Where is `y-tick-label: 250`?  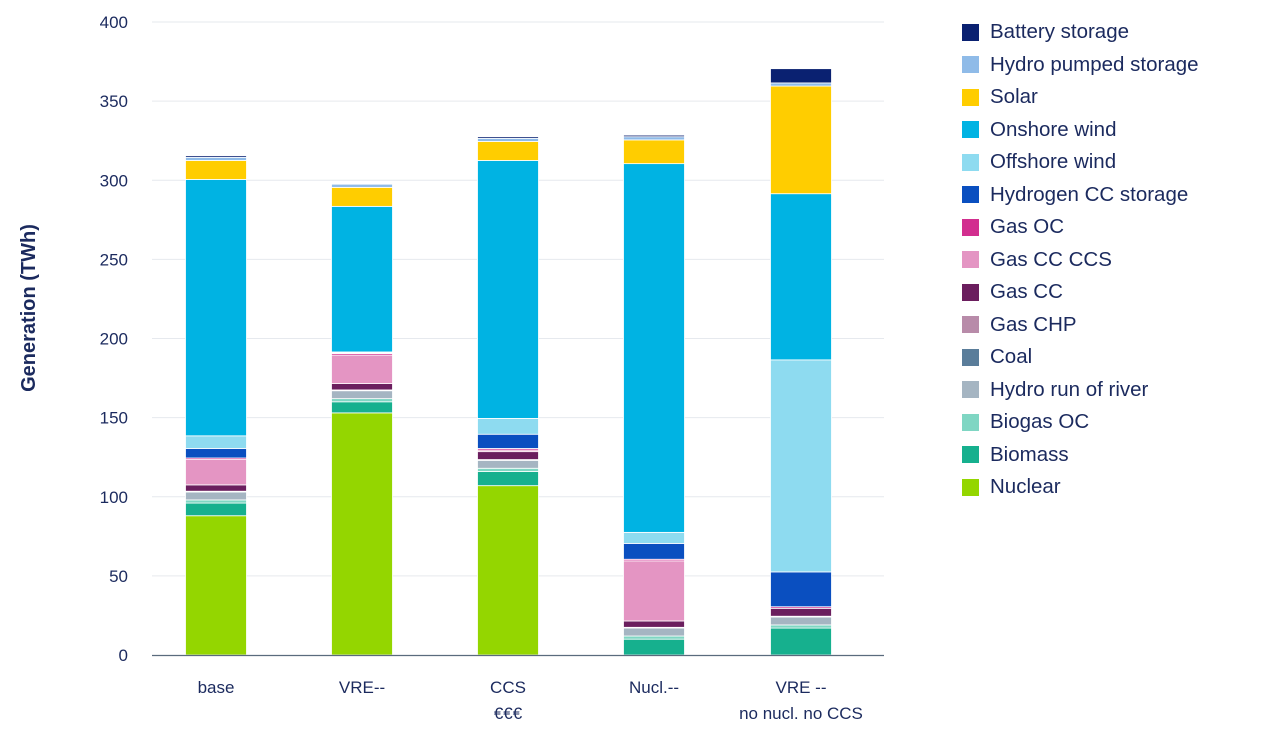
y-tick-label: 250 is located at coordinates (114, 259).